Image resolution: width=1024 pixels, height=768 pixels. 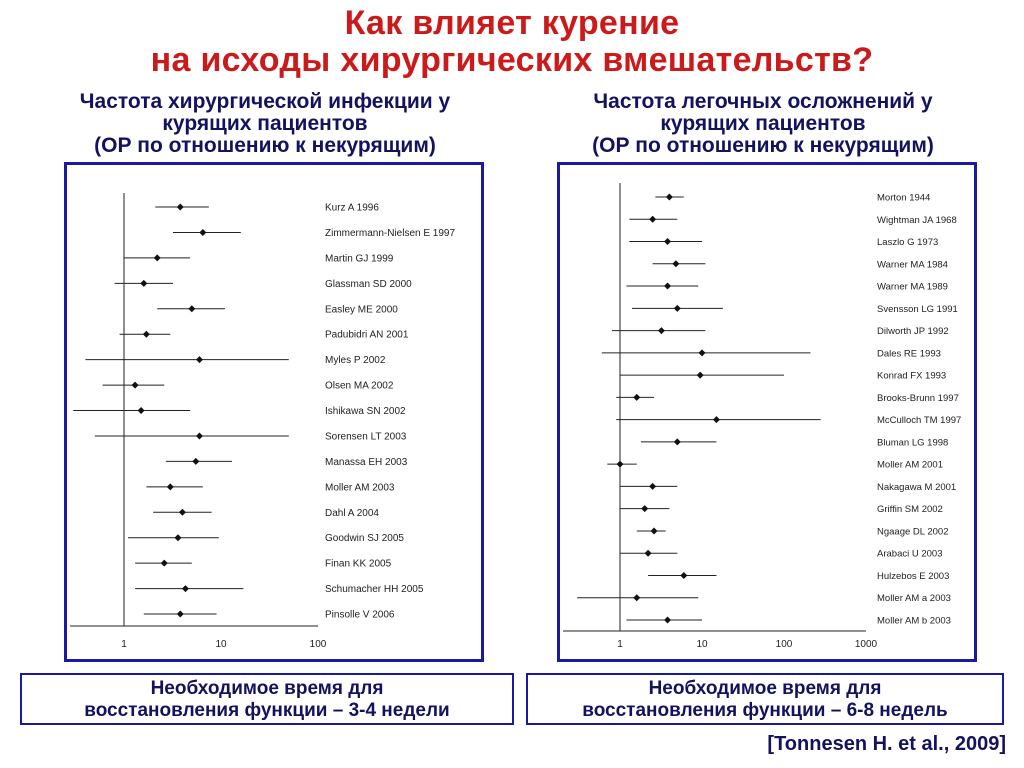 I want to click on x-tick-label: 1000, so click(x=866, y=644).